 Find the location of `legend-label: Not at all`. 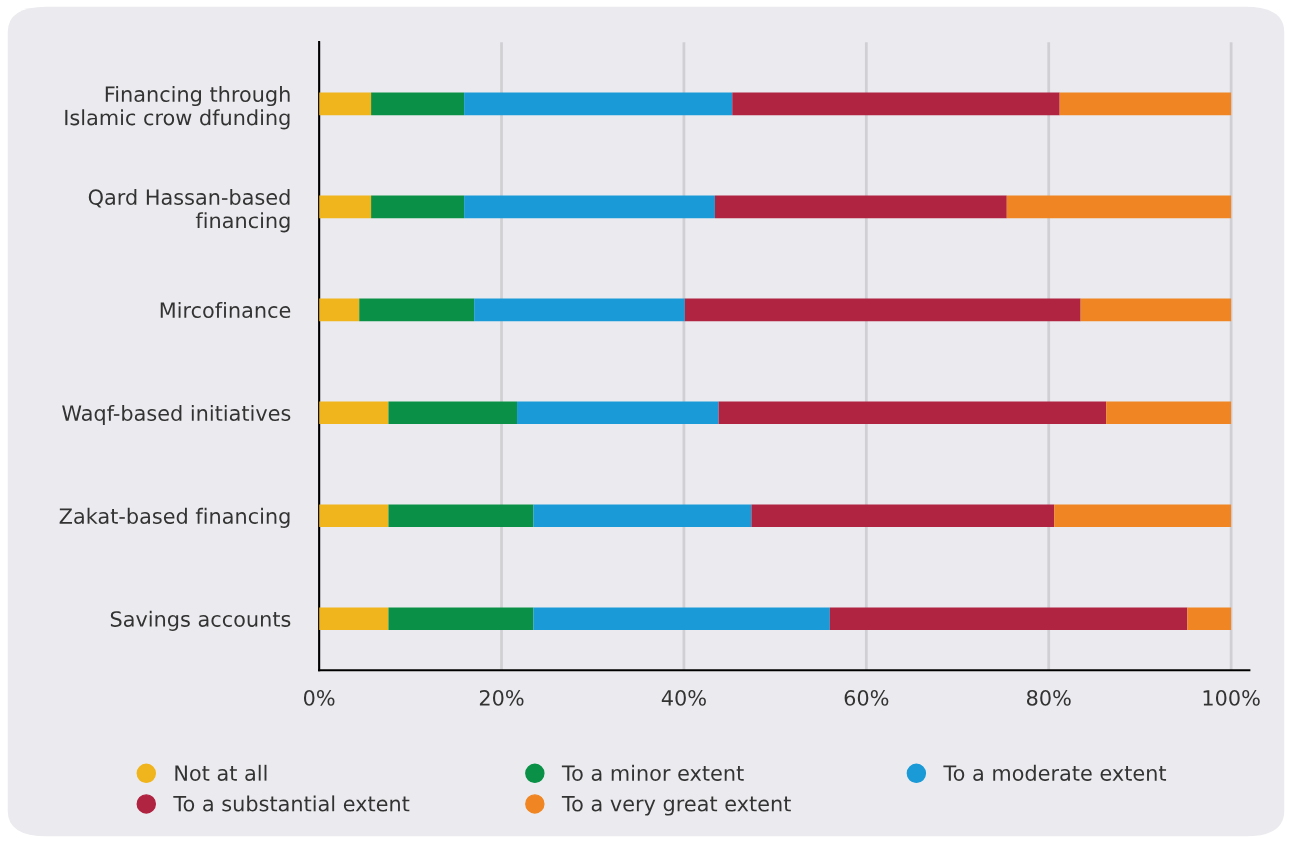

legend-label: Not at all is located at coordinates (221, 772).